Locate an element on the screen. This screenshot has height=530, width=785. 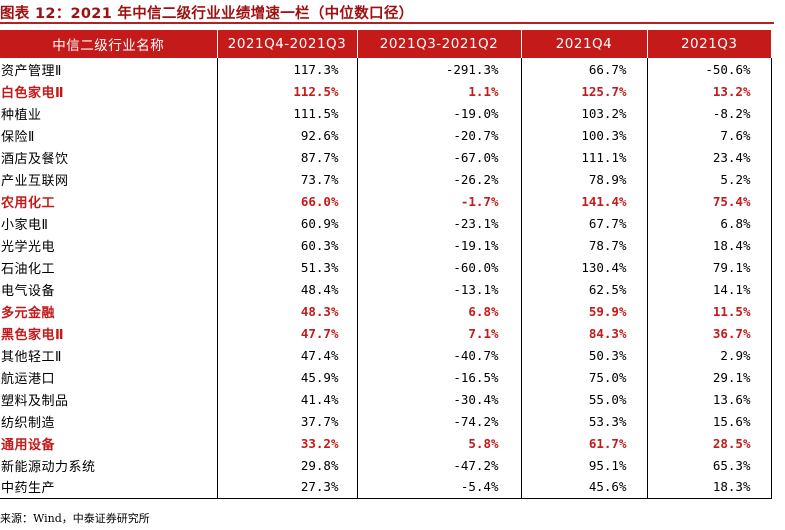
table-row: 塑料及制品 41.4% -30.4% 55.0% 13.6% is located at coordinates (386, 399).